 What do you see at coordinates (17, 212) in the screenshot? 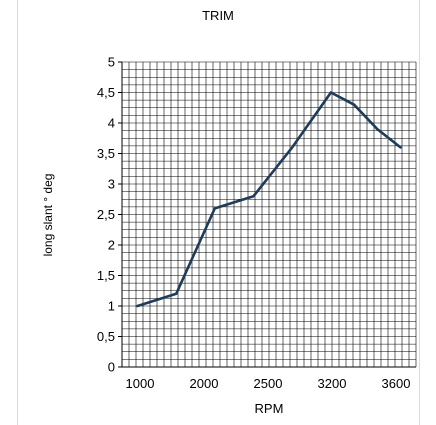
I see `left-border` at bounding box center [17, 212].